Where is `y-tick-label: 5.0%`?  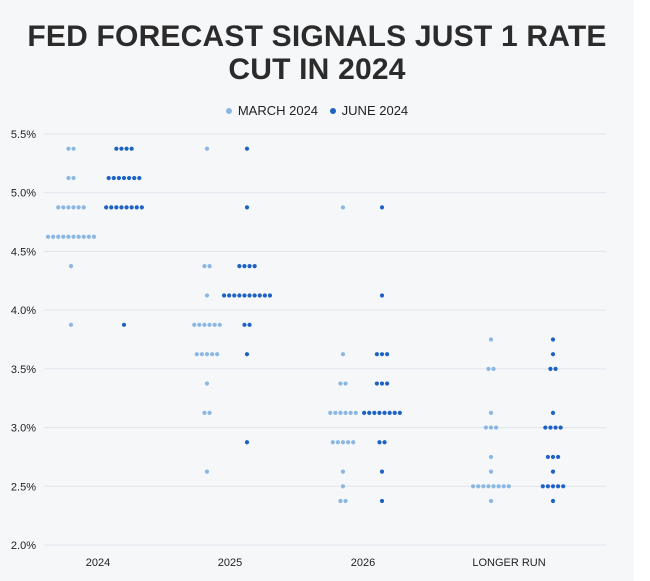
y-tick-label: 5.0% is located at coordinates (23, 194).